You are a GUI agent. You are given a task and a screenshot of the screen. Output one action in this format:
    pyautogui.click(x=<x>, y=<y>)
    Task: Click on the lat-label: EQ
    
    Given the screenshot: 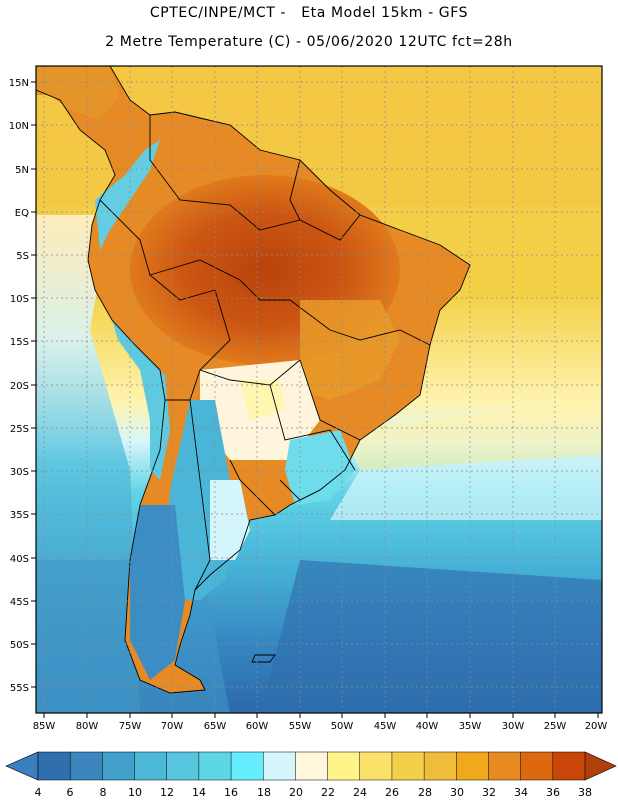 What is the action you would take?
    pyautogui.click(x=22, y=213)
    